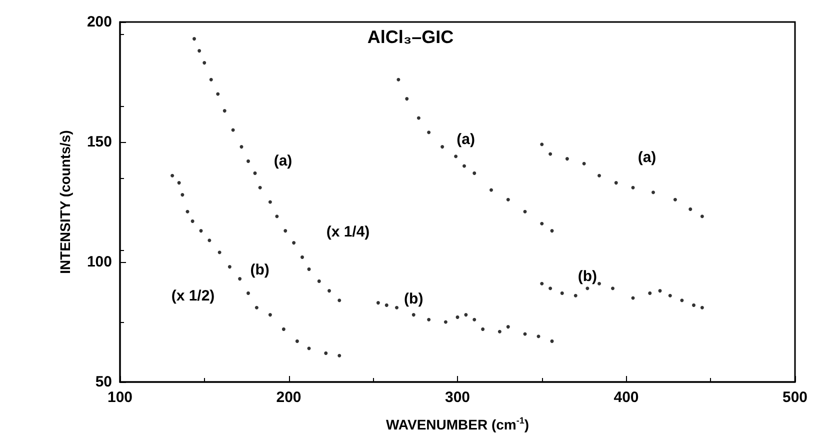  Describe the element at coordinates (410, 37) in the screenshot. I see `chart-title: AlCl₃–GIC` at that location.